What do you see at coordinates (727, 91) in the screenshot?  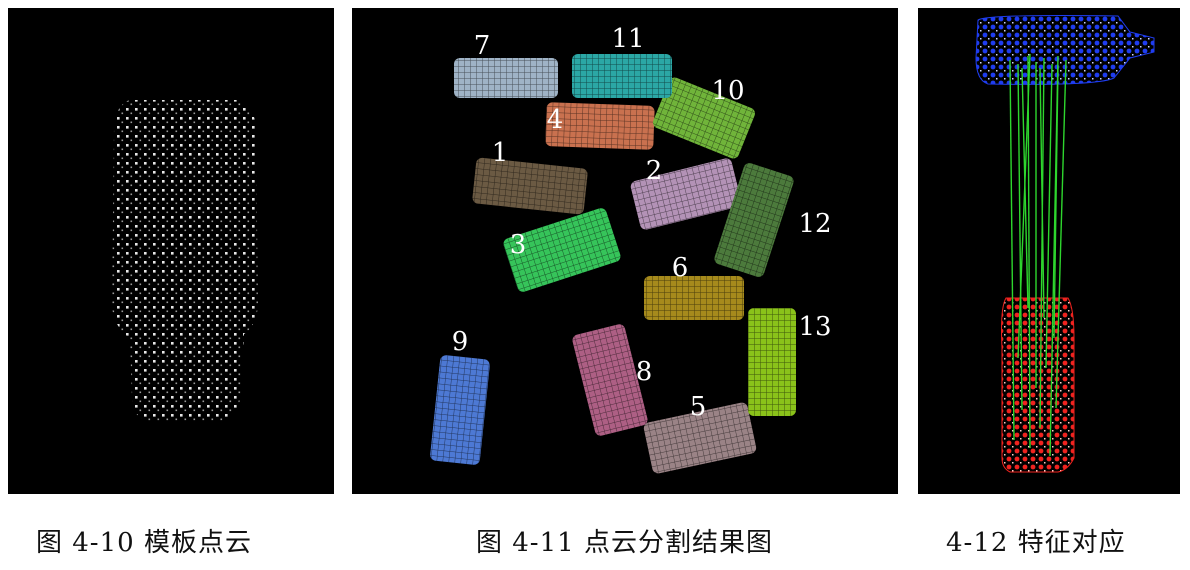 I see `segment-label-10: 10` at bounding box center [727, 91].